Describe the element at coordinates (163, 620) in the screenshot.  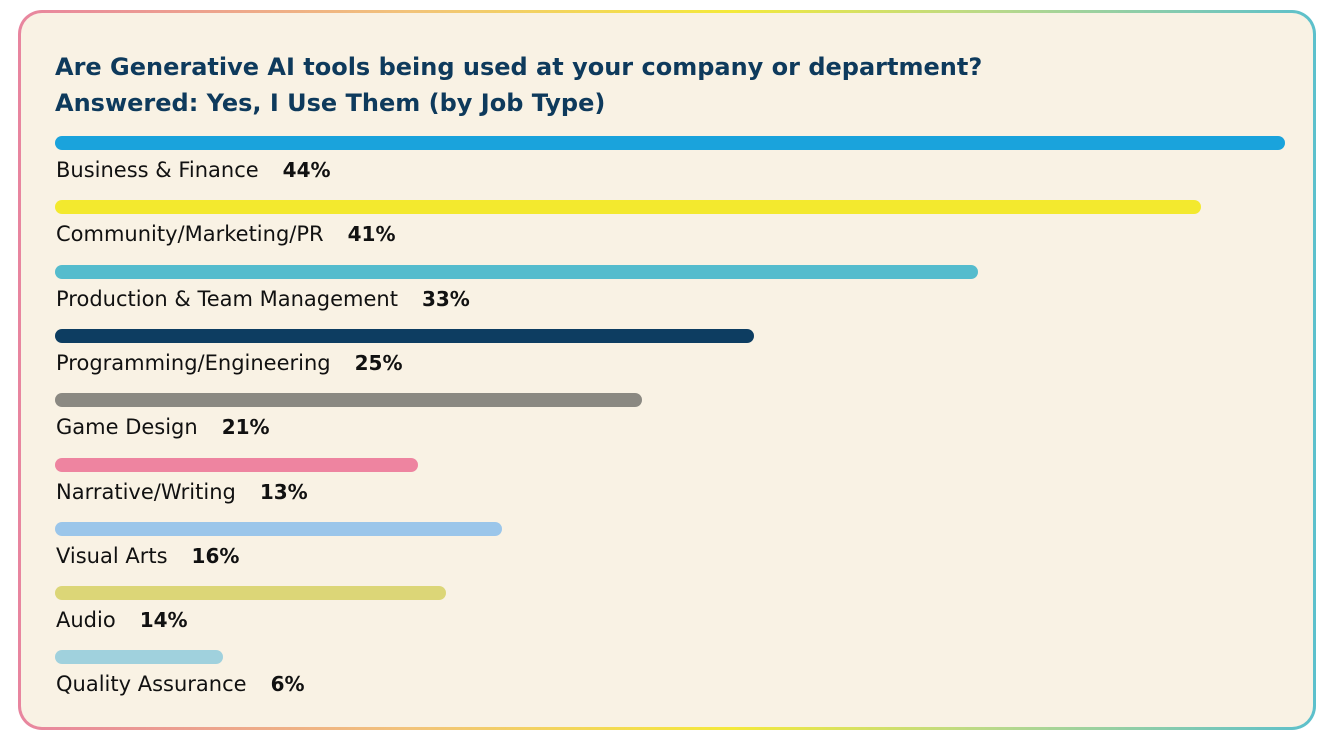
I see `value-label: 14%` at that location.